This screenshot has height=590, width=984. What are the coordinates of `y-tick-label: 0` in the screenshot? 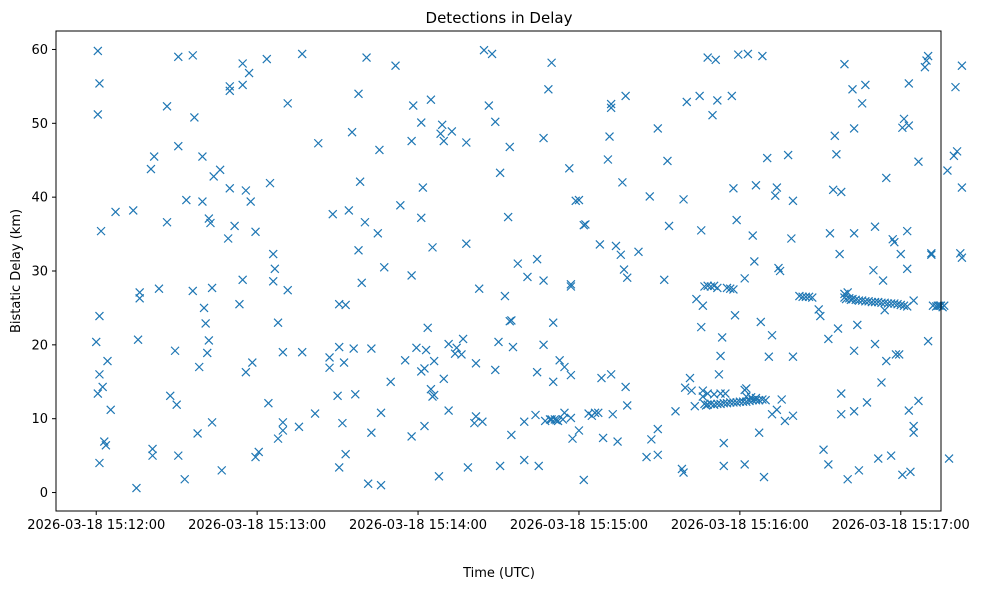 It's located at (44, 493).